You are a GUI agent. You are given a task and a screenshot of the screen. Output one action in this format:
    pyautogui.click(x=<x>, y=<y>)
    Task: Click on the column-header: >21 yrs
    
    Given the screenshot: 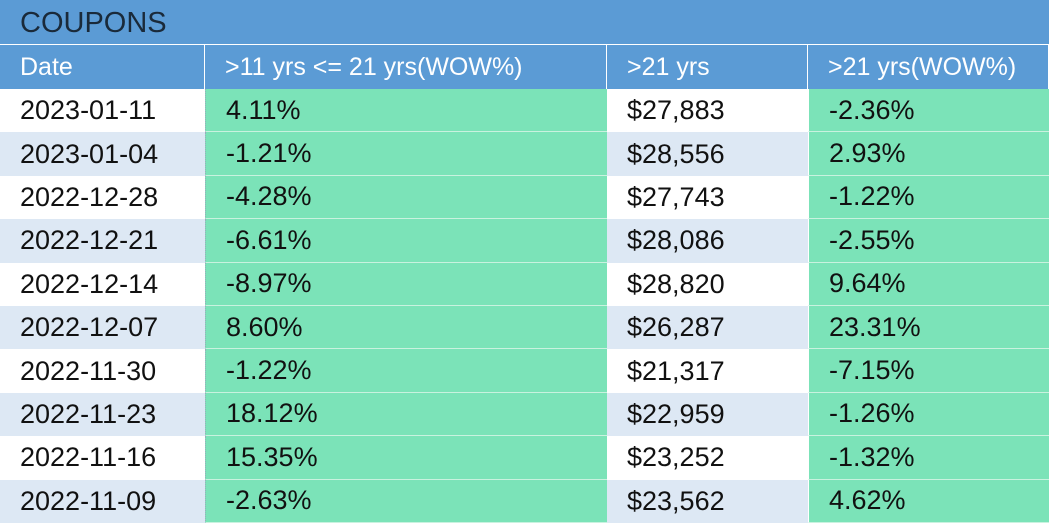 What is the action you would take?
    pyautogui.click(x=707, y=66)
    